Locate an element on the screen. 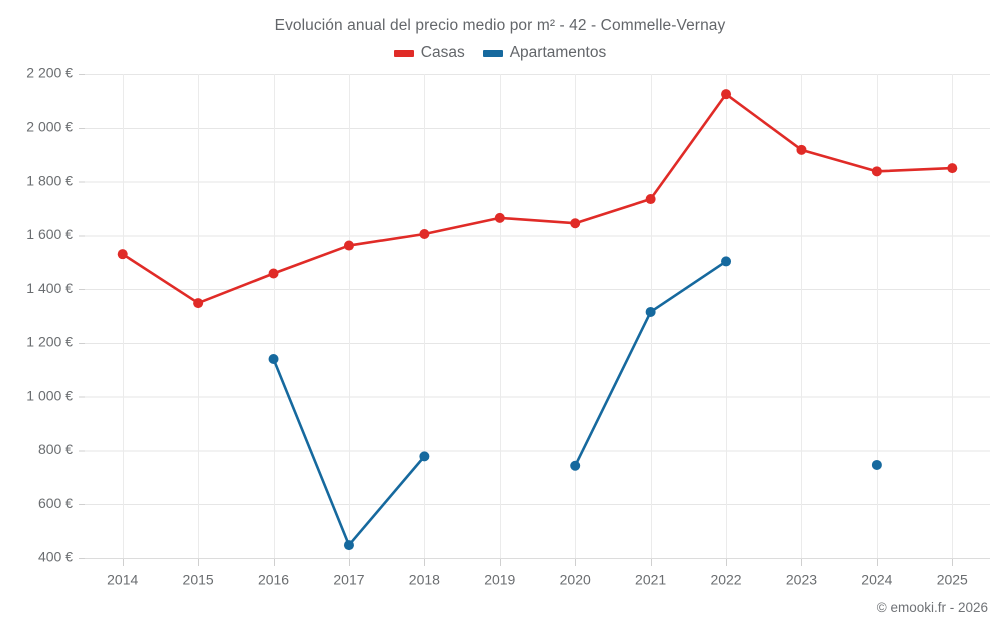  x-axis-tick-label: 2019 is located at coordinates (499, 579).